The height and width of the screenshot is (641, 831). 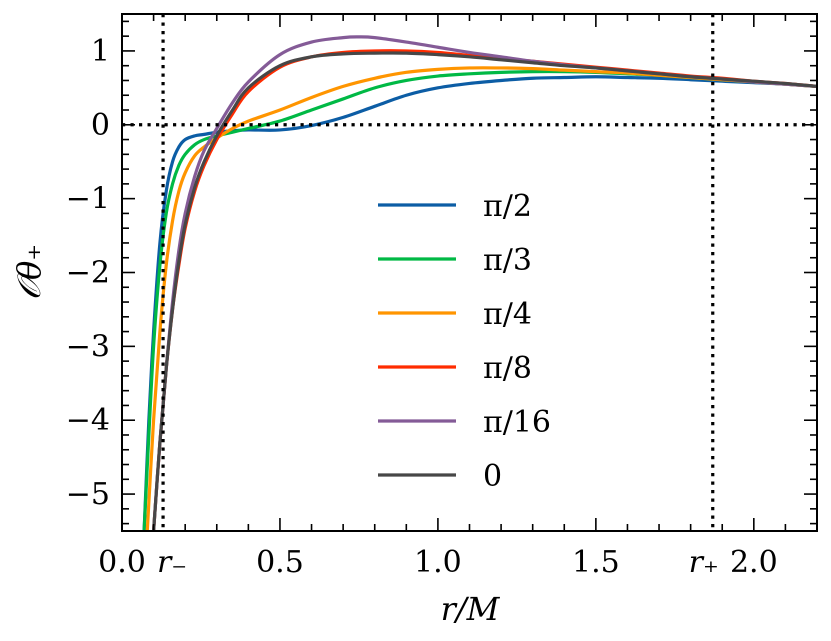 I want to click on y-tick-label: 1, so click(x=100, y=51).